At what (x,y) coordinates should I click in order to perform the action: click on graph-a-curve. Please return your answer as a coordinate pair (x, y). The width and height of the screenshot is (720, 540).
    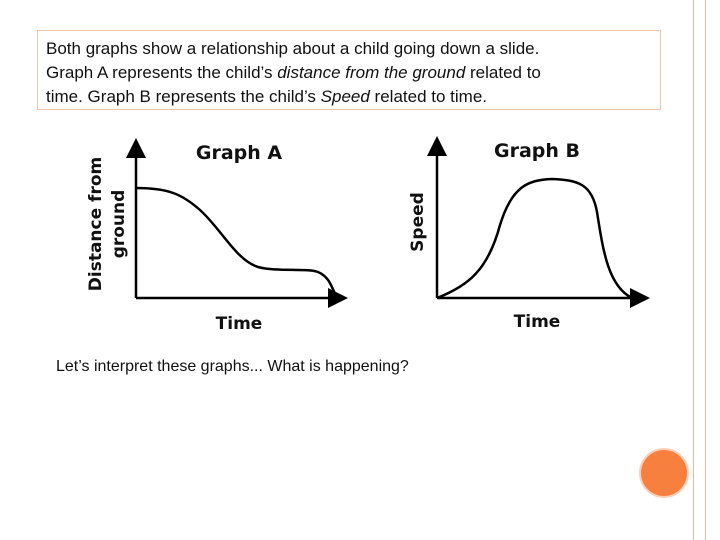
    Looking at the image, I should click on (237, 242).